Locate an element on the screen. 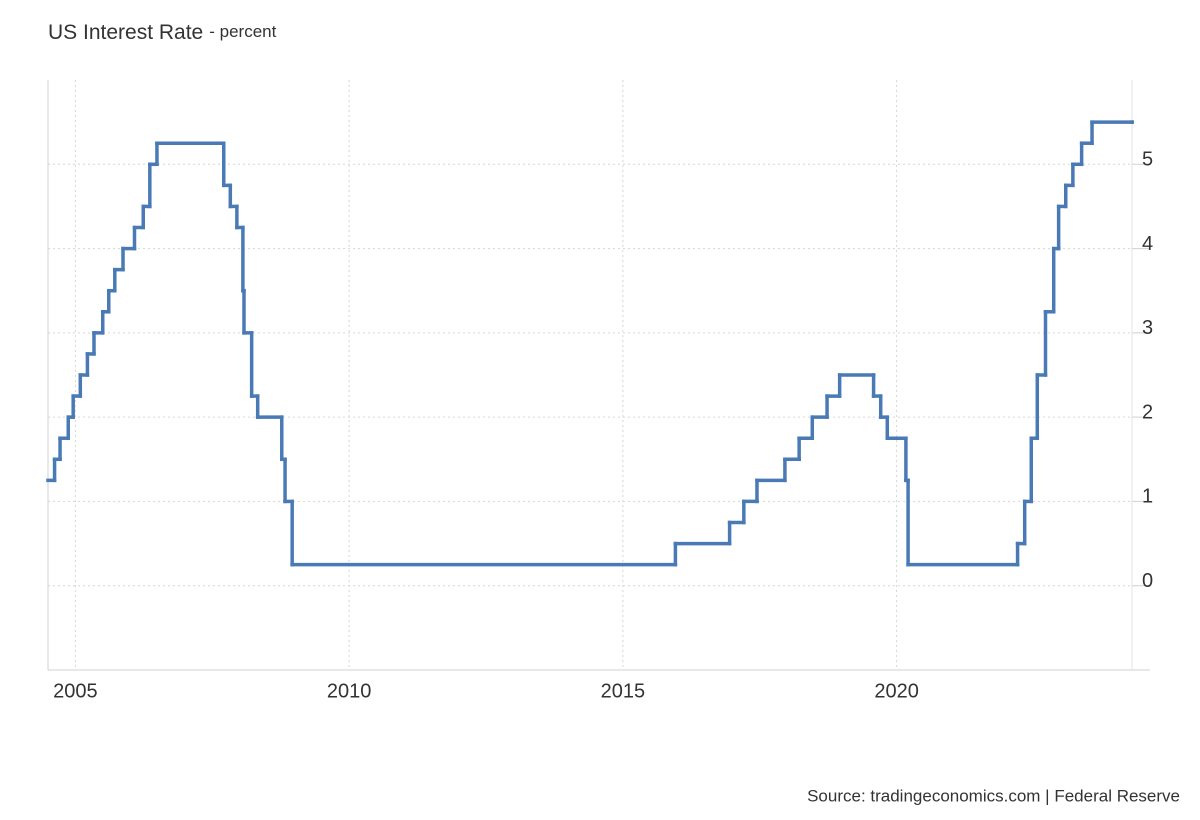 The height and width of the screenshot is (820, 1200). x-tick-label: 2015 is located at coordinates (623, 691).